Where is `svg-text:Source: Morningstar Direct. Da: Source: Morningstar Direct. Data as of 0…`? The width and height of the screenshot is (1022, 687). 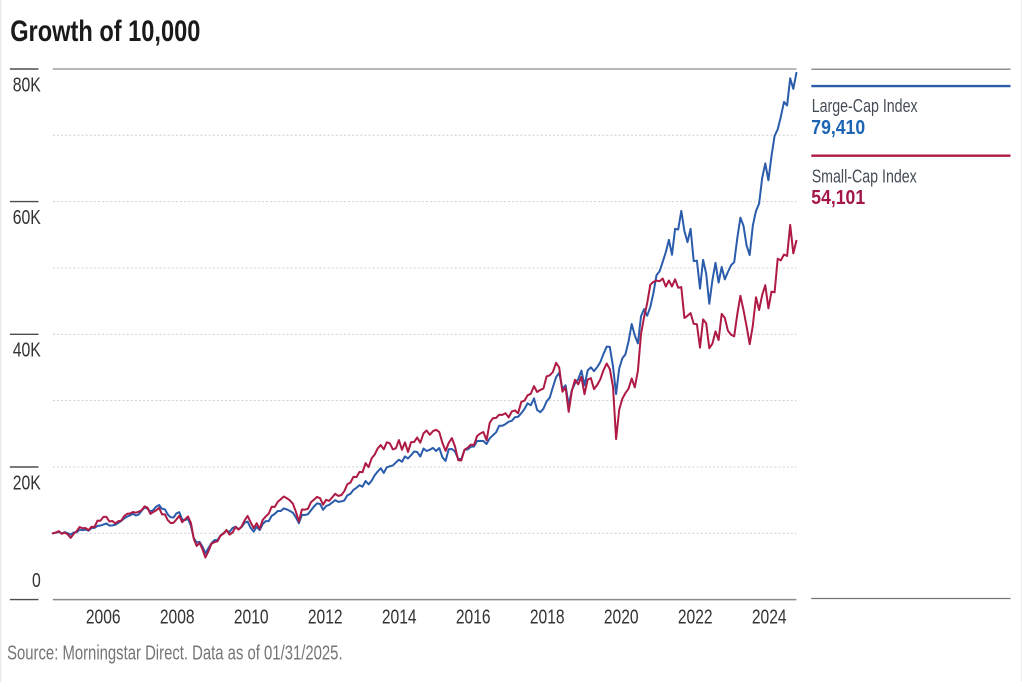
svg-text:Source: Morningstar Direct. Da: Source: Morningstar Direct. Data as of 0… is located at coordinates (174, 652).